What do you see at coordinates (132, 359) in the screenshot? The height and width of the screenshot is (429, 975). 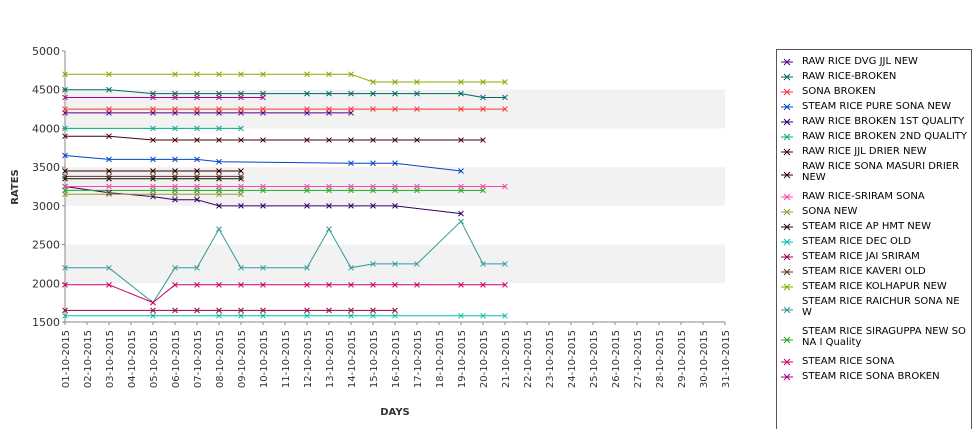 I see `x-tick-label: 04-10-2015` at bounding box center [132, 359].